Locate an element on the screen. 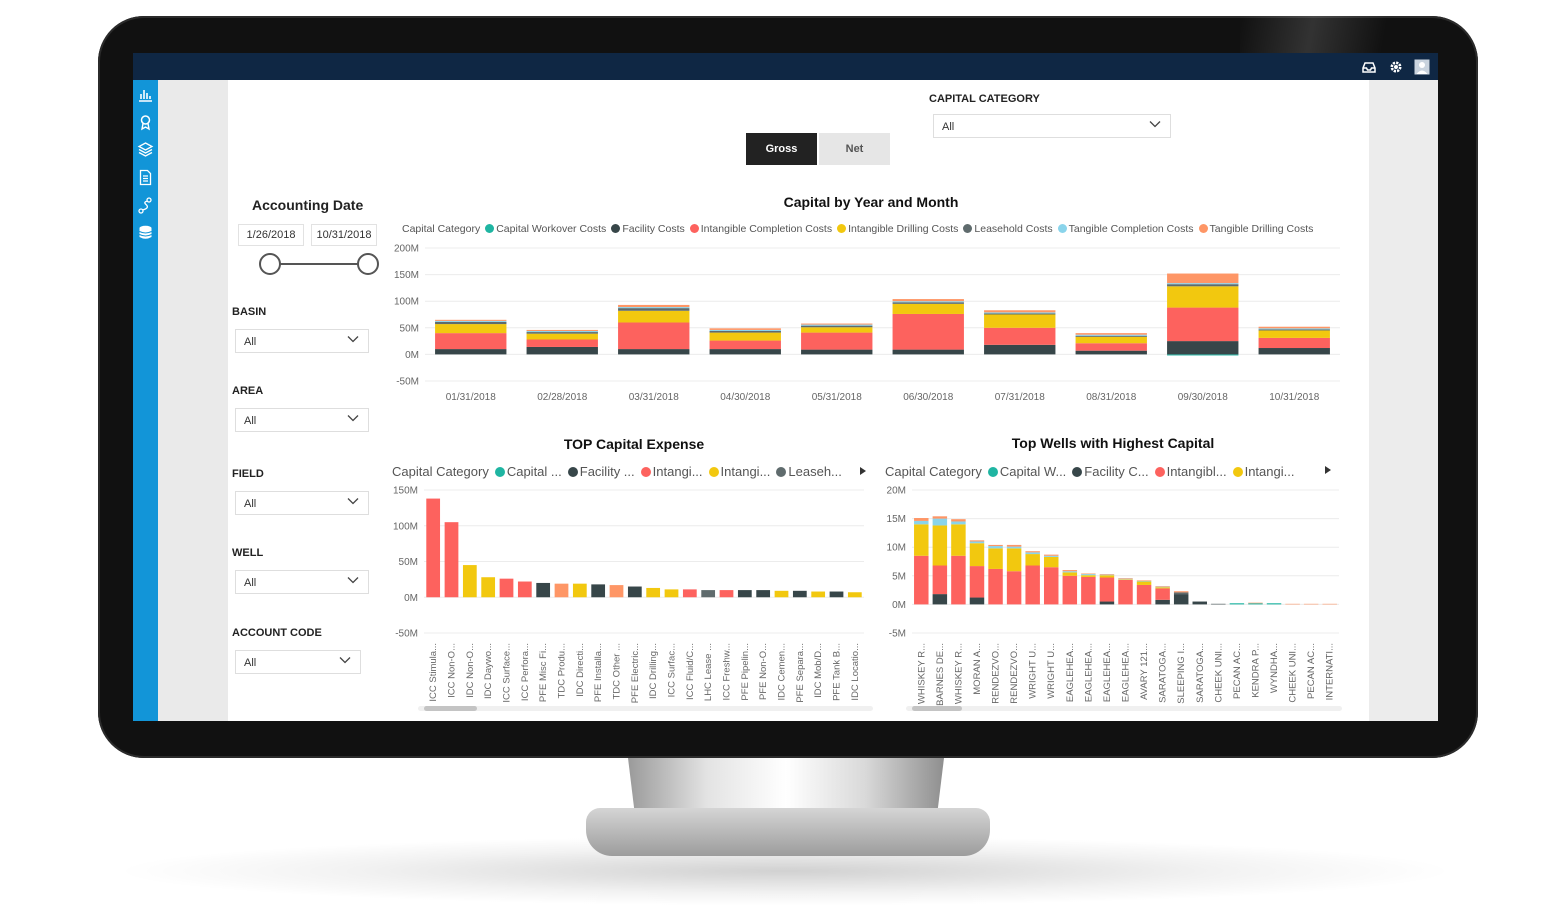 Image resolution: width=1560 pixels, height=924 pixels. legend-item-tangible-drilling-costs: Tangible Drilling Costs is located at coordinates (1255, 229).